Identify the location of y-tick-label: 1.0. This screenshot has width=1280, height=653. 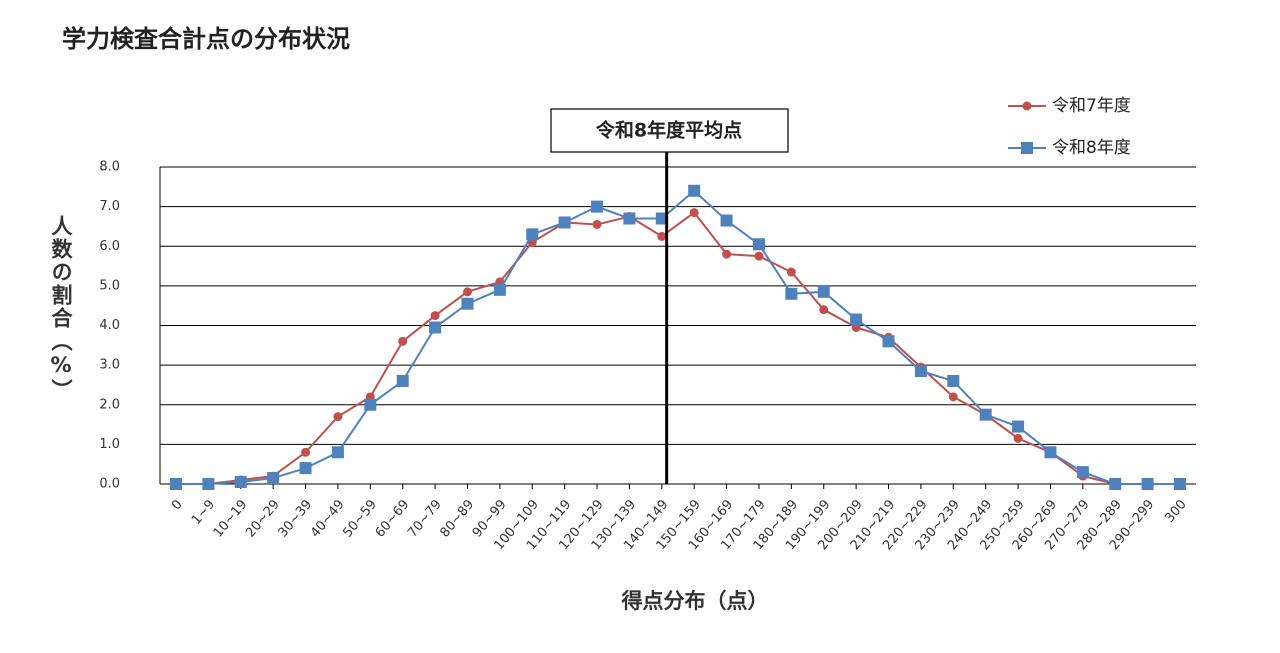
(109, 444).